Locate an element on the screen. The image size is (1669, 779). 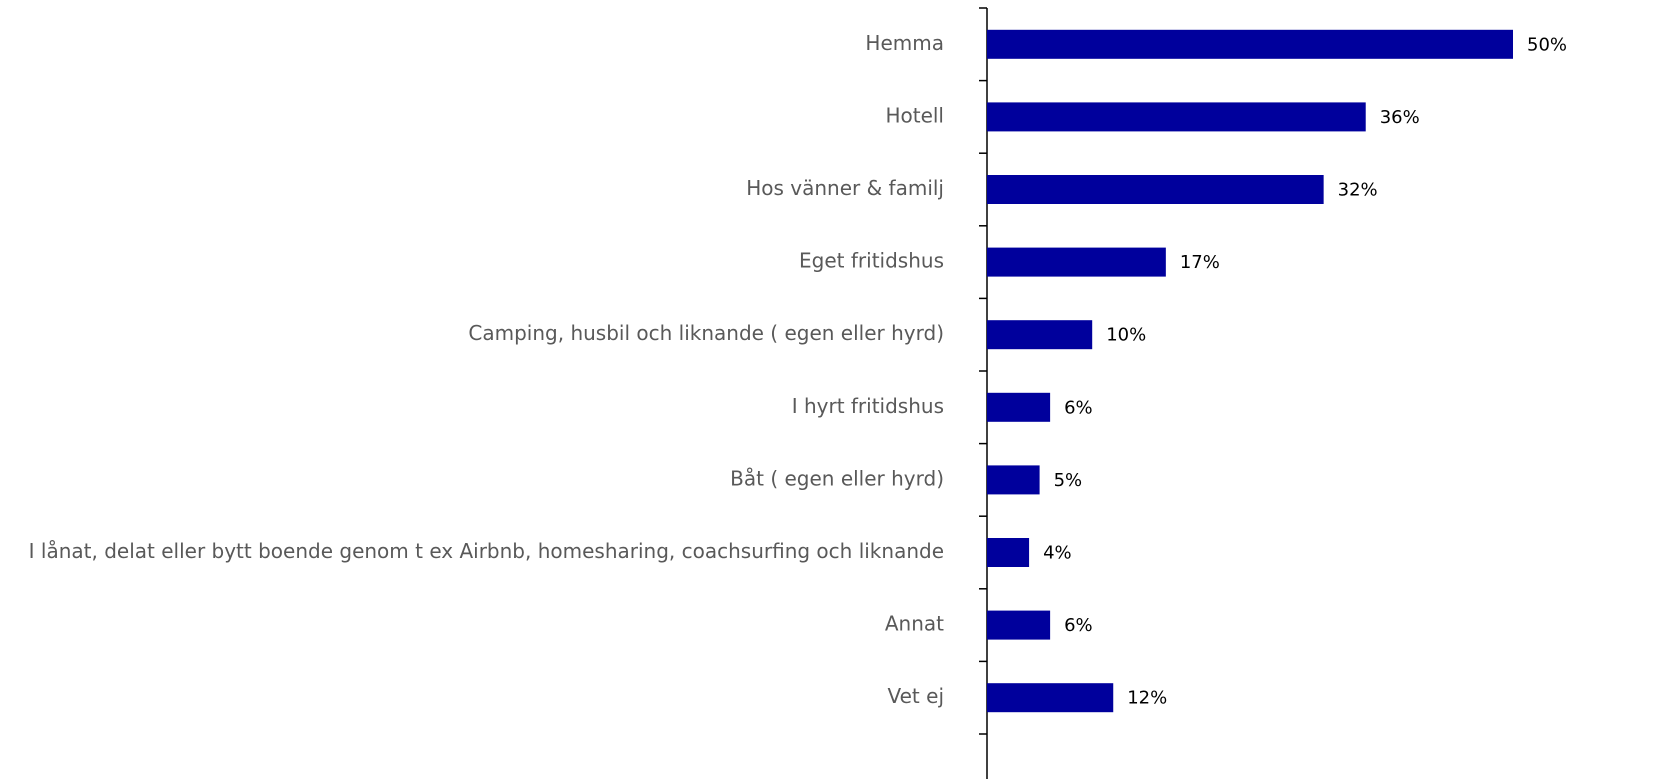
category-label: I hyrt fritidshus is located at coordinates (868, 406).